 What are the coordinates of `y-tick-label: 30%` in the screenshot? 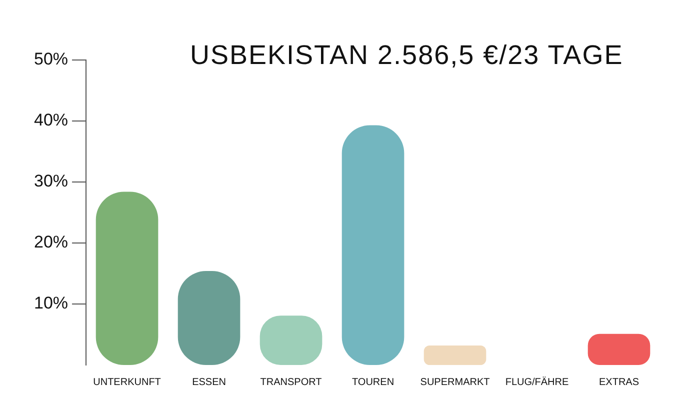 It's located at (51, 181).